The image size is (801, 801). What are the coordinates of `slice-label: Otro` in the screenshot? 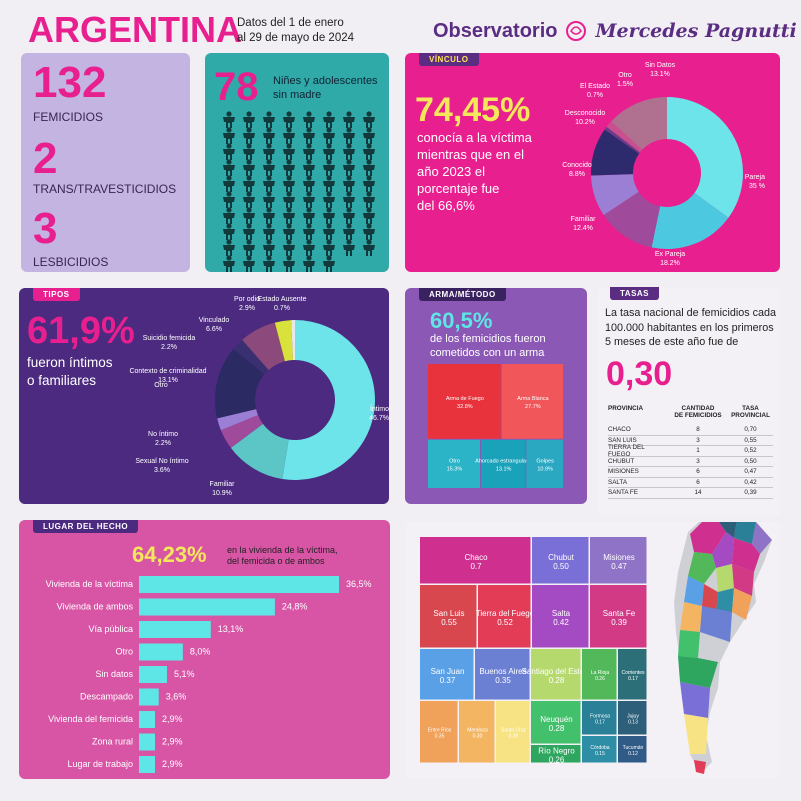 It's located at (625, 75).